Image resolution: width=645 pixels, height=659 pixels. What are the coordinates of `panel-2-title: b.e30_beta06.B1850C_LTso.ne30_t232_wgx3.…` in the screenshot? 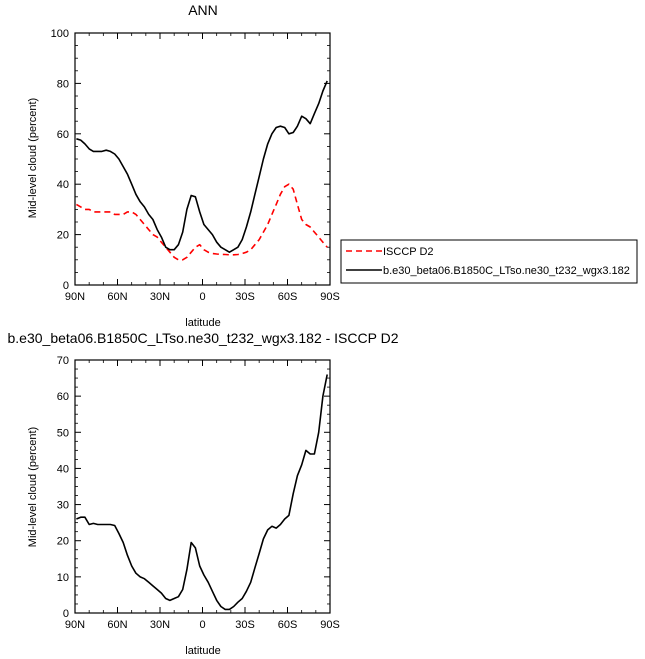 It's located at (203, 338).